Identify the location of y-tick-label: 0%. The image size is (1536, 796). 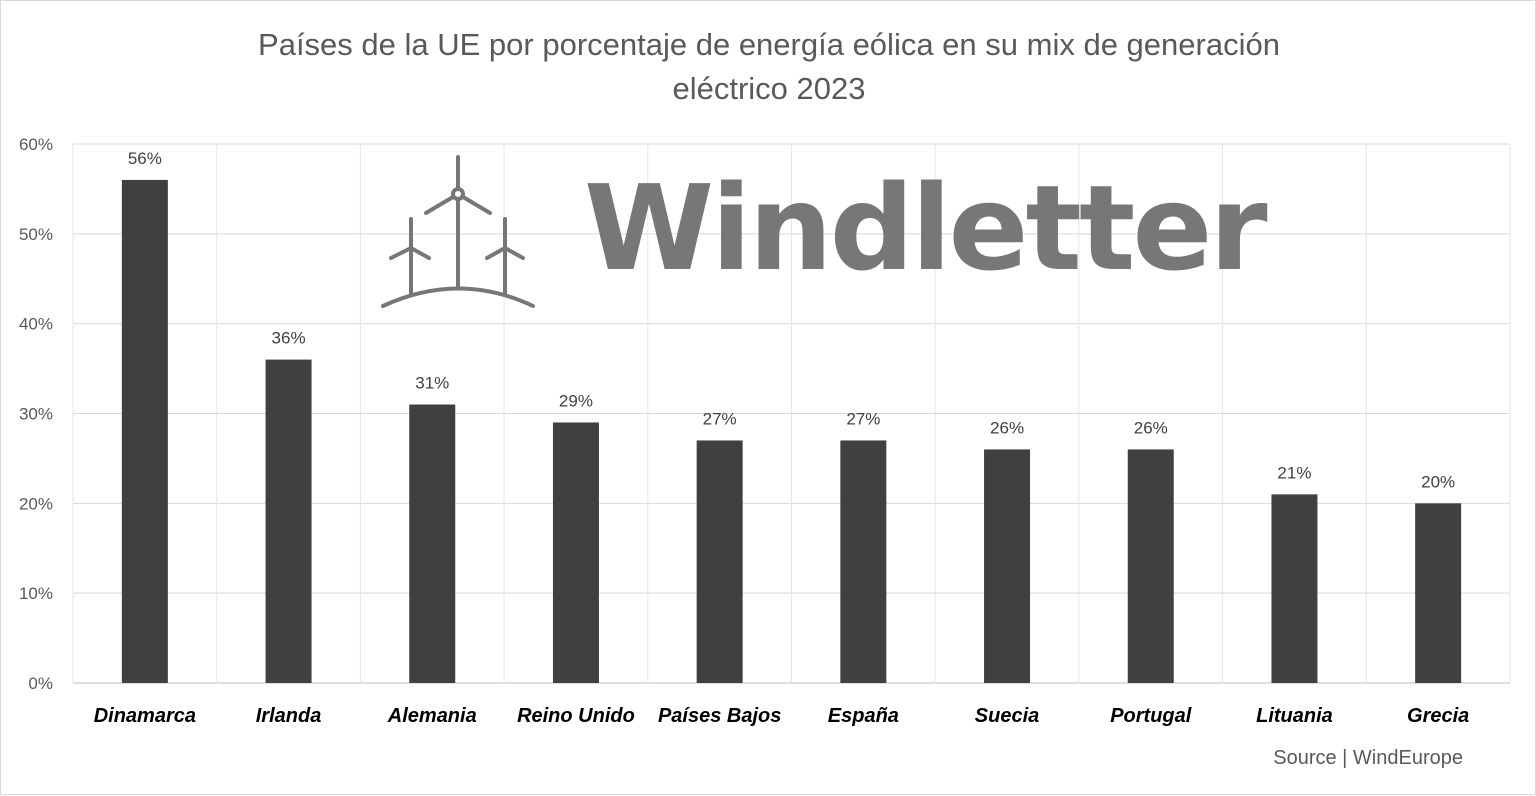
(40, 683).